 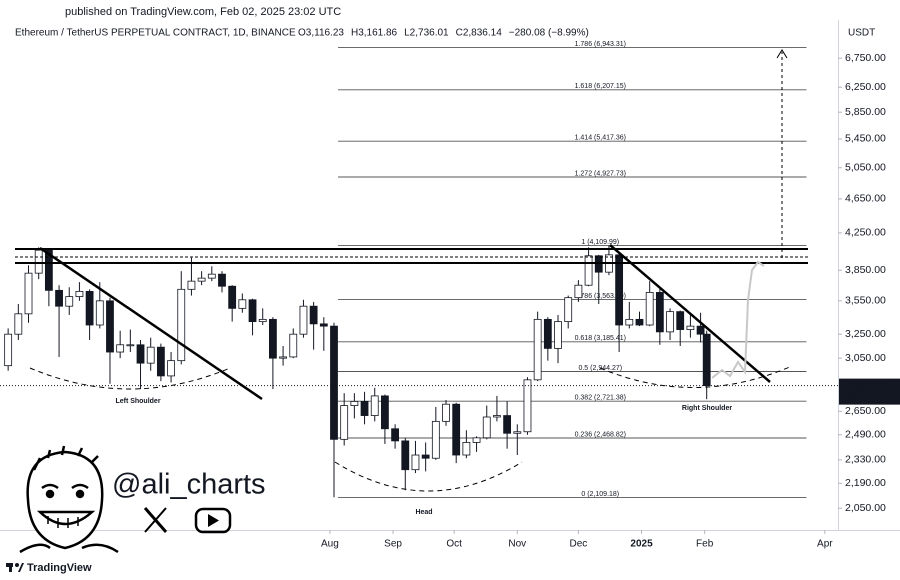 What do you see at coordinates (321, 33) in the screenshot?
I see `ohlc-value: O3,116.23` at bounding box center [321, 33].